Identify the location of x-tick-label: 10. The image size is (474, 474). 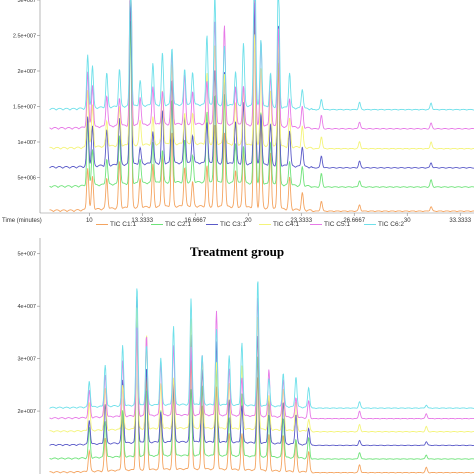
(89, 221).